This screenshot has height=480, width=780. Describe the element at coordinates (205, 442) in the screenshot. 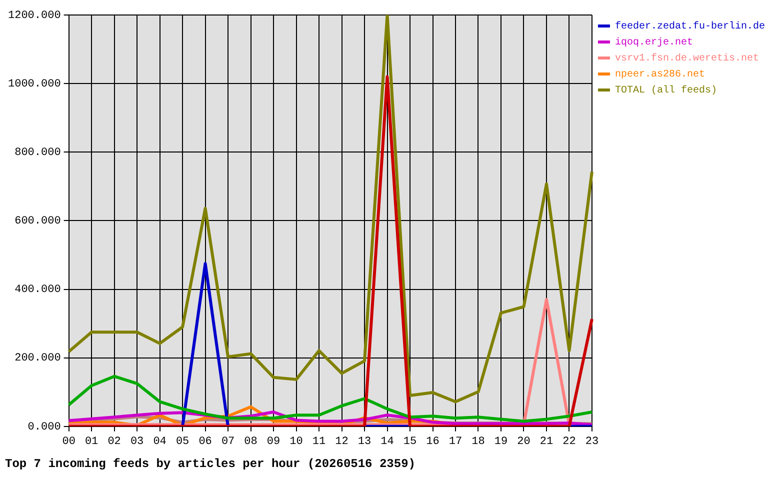

I see `x-tick-label: 06` at that location.